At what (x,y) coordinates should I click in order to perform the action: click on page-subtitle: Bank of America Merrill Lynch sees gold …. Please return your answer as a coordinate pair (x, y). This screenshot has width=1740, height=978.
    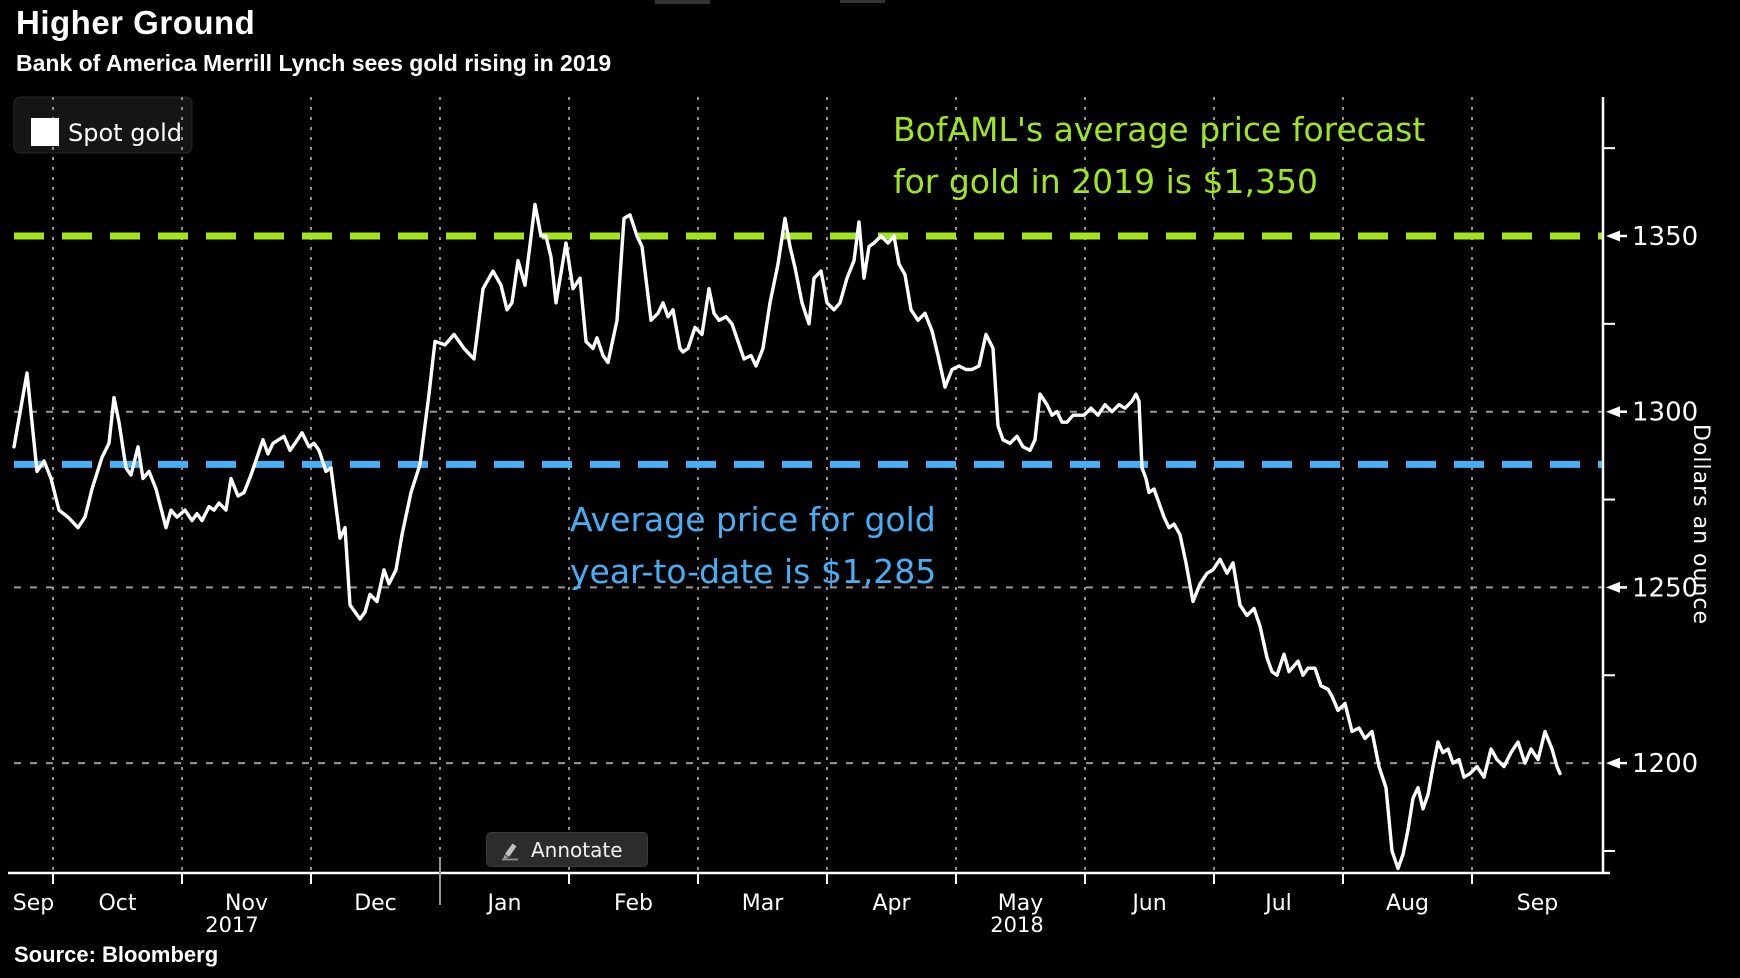
    Looking at the image, I should click on (314, 63).